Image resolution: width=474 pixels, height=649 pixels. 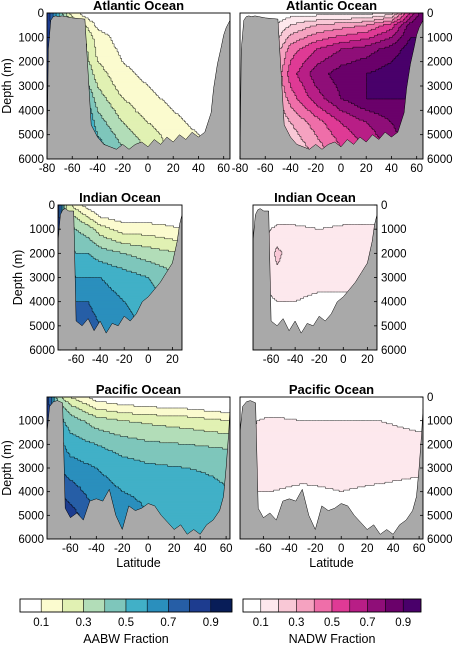 I want to click on colorbar-aabw: 0.1 0.3 0.5 0.7 0.9 AABW Fraction, so click(x=126, y=622).